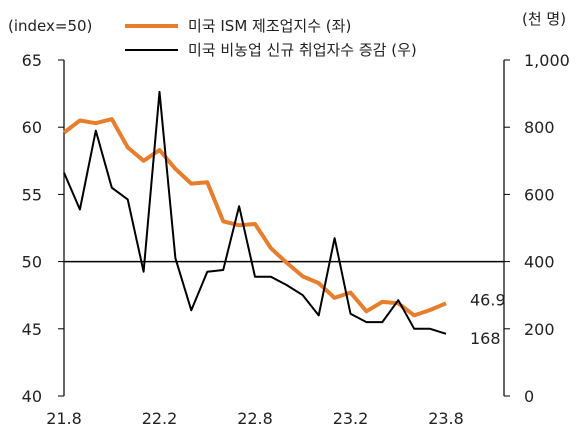  What do you see at coordinates (544, 19) in the screenshot?
I see `right-axis-title: (천 명)` at bounding box center [544, 19].